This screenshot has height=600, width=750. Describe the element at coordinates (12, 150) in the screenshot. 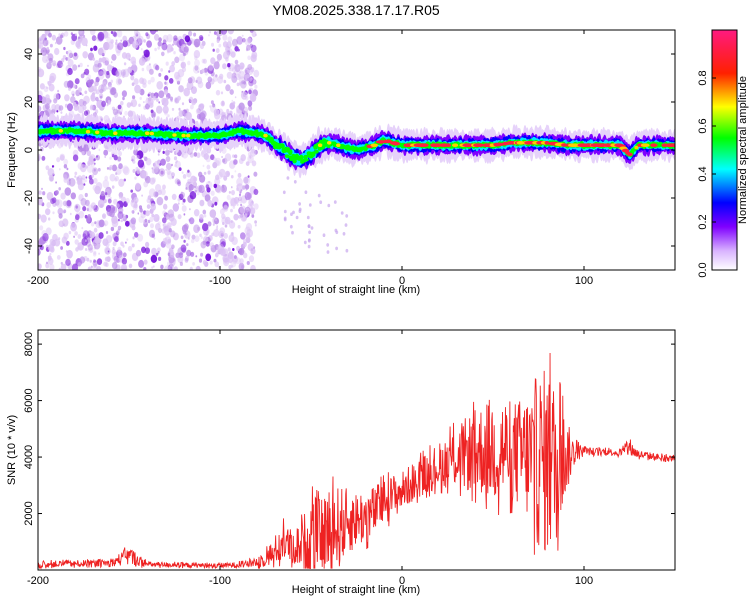

I see `spectrogram-y-label: Frequency (Hz)` at that location.